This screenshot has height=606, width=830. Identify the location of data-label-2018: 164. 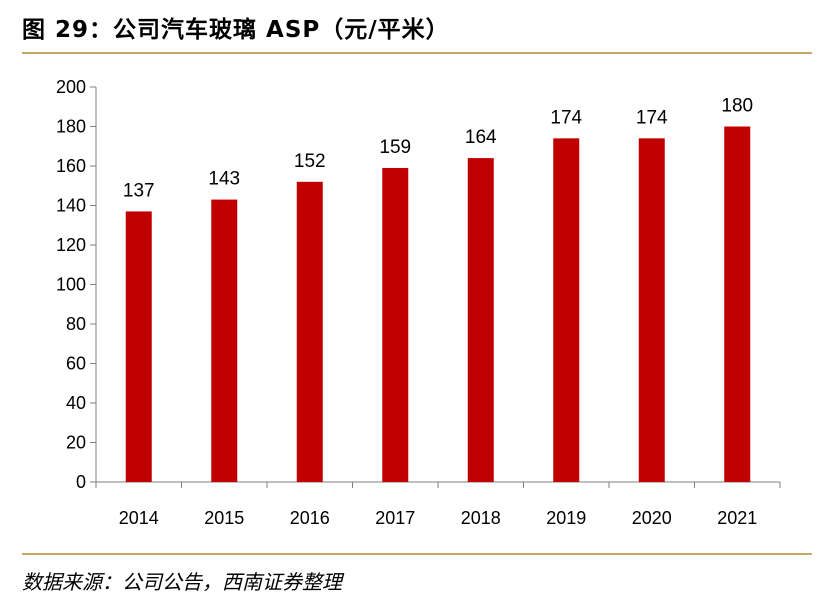
(481, 137).